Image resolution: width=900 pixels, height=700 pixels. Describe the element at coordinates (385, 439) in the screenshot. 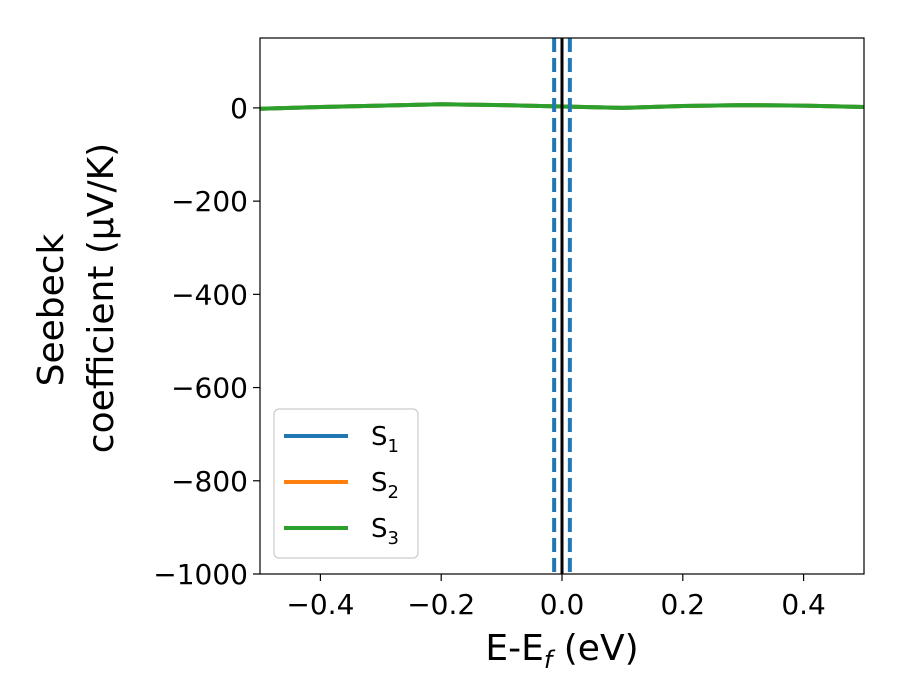

I see `legend-label: S1` at that location.